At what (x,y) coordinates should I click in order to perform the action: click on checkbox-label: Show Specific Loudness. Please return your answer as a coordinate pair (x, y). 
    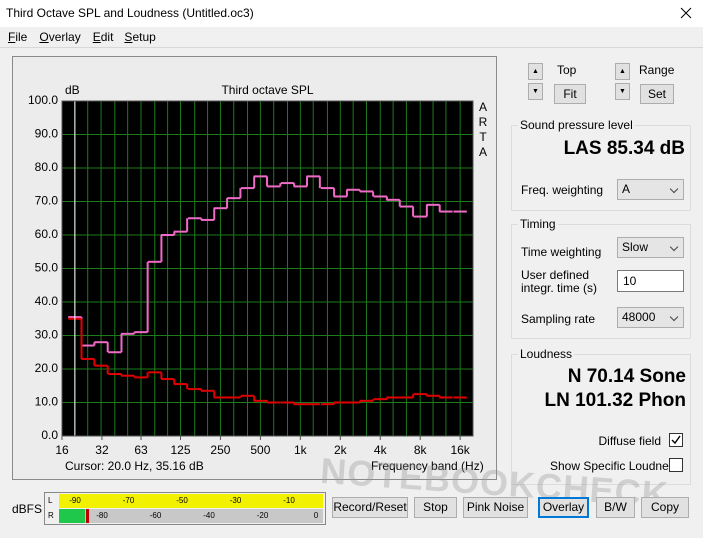
    Looking at the image, I should click on (615, 466).